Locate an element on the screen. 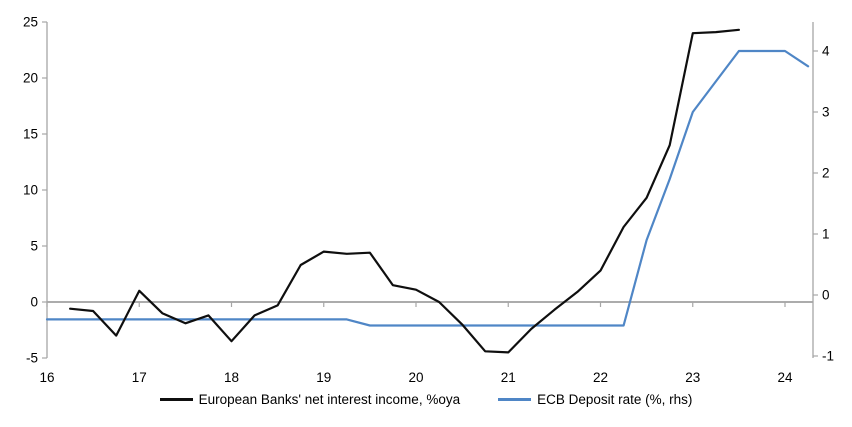 This screenshot has width=852, height=427. x-axis-tick-label: 17 is located at coordinates (139, 377).